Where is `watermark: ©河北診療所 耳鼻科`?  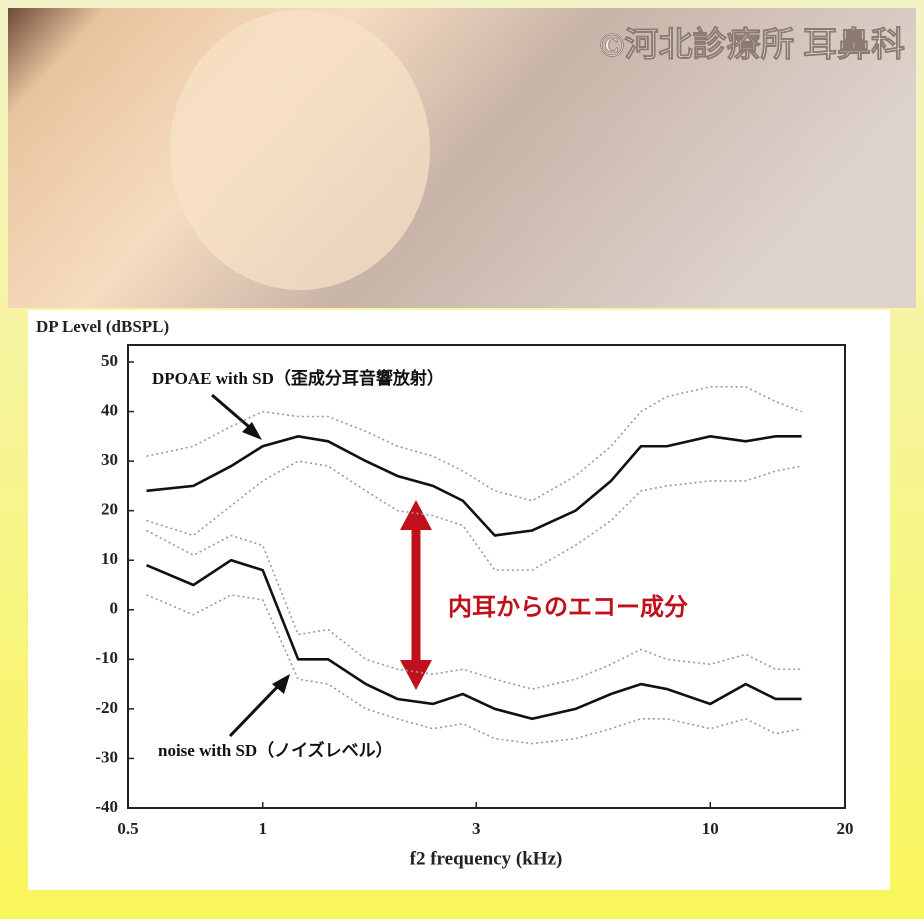
watermark: ©河北診療所 耳鼻科 is located at coordinates (752, 45).